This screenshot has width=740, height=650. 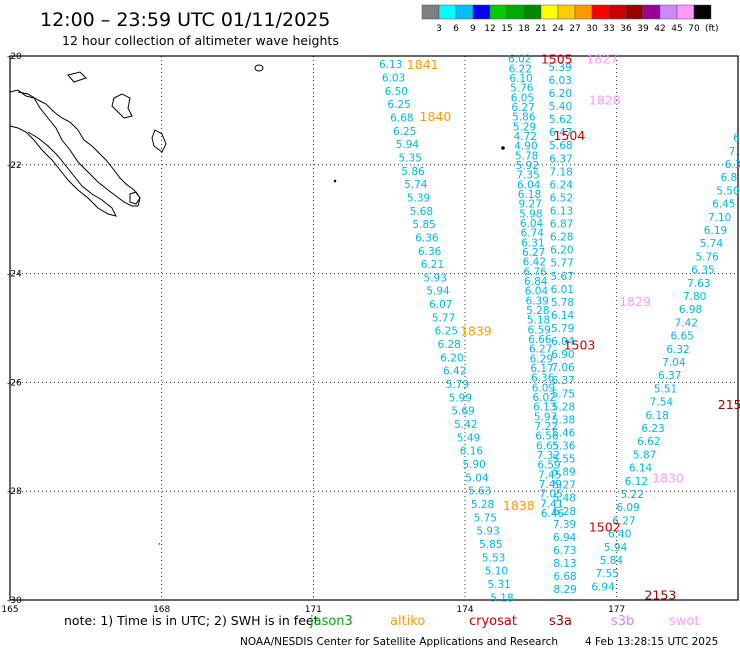 I want to click on wave-height-value: 6.52, so click(x=561, y=198).